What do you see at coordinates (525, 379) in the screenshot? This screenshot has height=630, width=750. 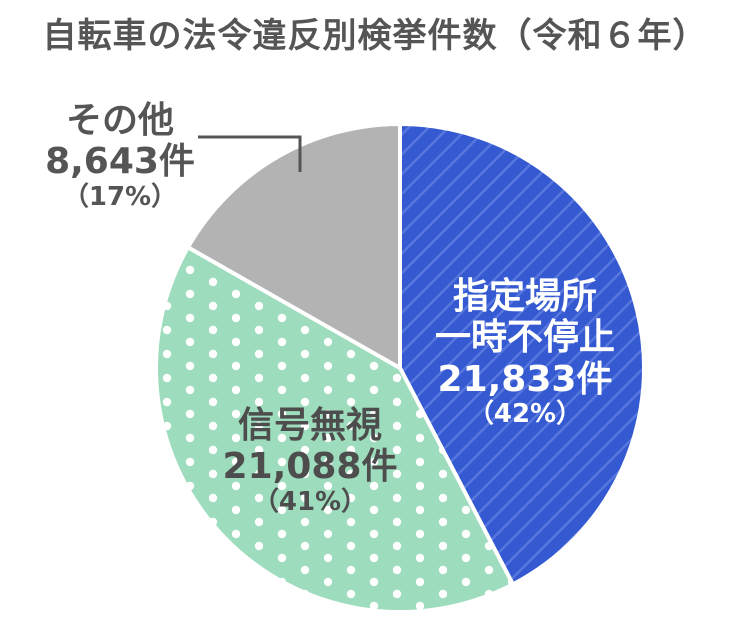 I see `slice-count: 21,833件` at bounding box center [525, 379].